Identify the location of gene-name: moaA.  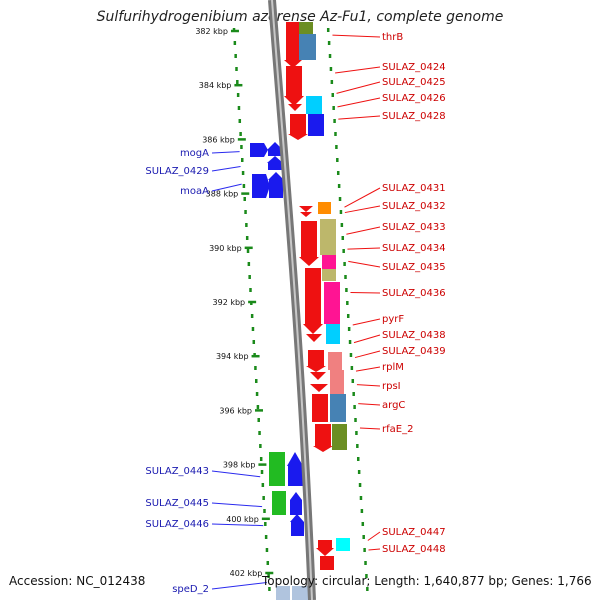
(194, 191).